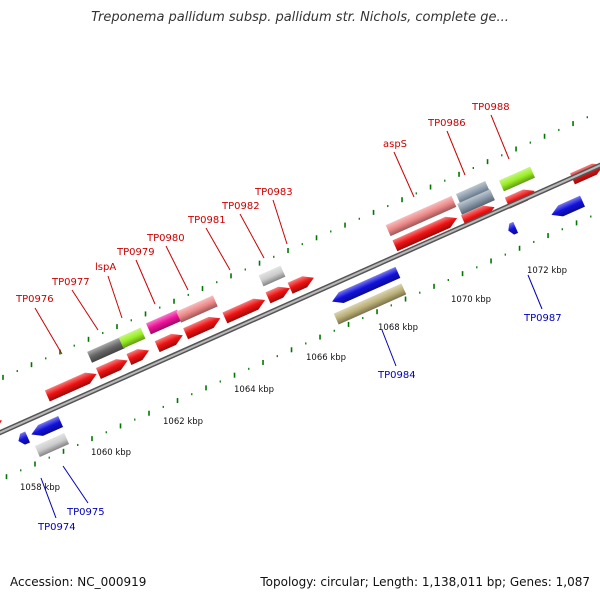 The height and width of the screenshot is (604, 600). Describe the element at coordinates (78, 582) in the screenshot. I see `accession-text: Accession: NC_000919` at that location.